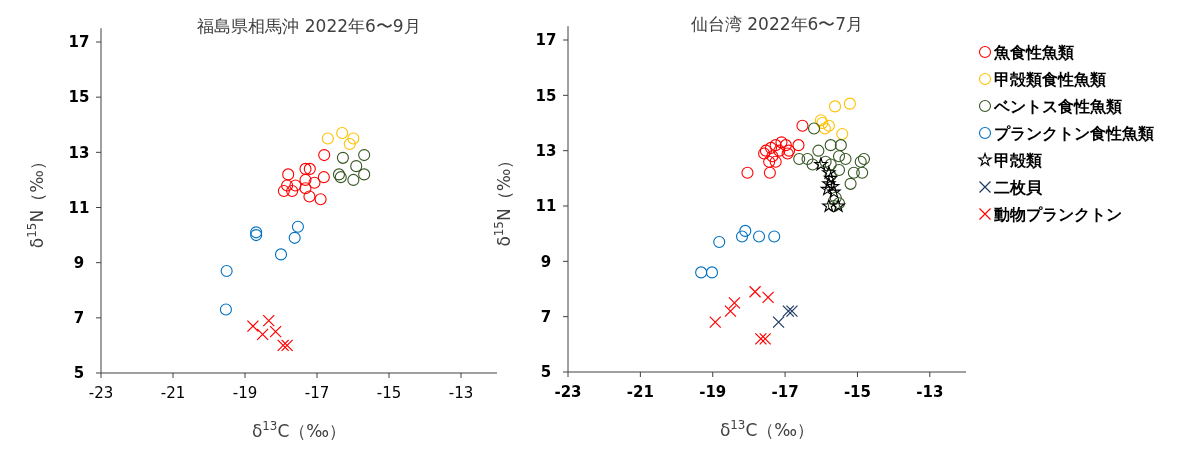 The image size is (1200, 450). What do you see at coordinates (546, 206) in the screenshot?
I see `y-tick-label: 11` at bounding box center [546, 206].